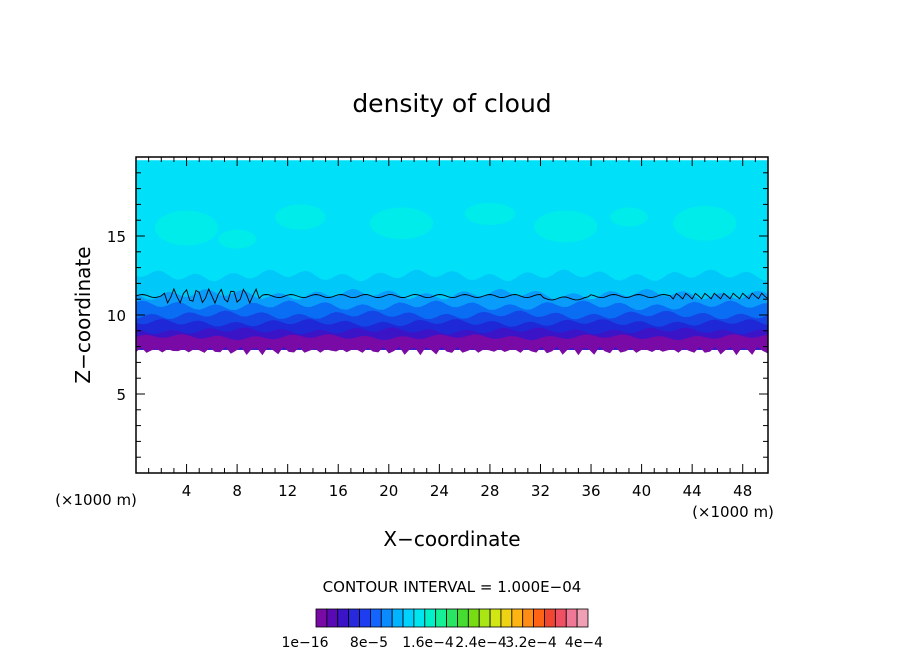 The width and height of the screenshot is (904, 654). I want to click on x-tick-label: 24, so click(439, 491).